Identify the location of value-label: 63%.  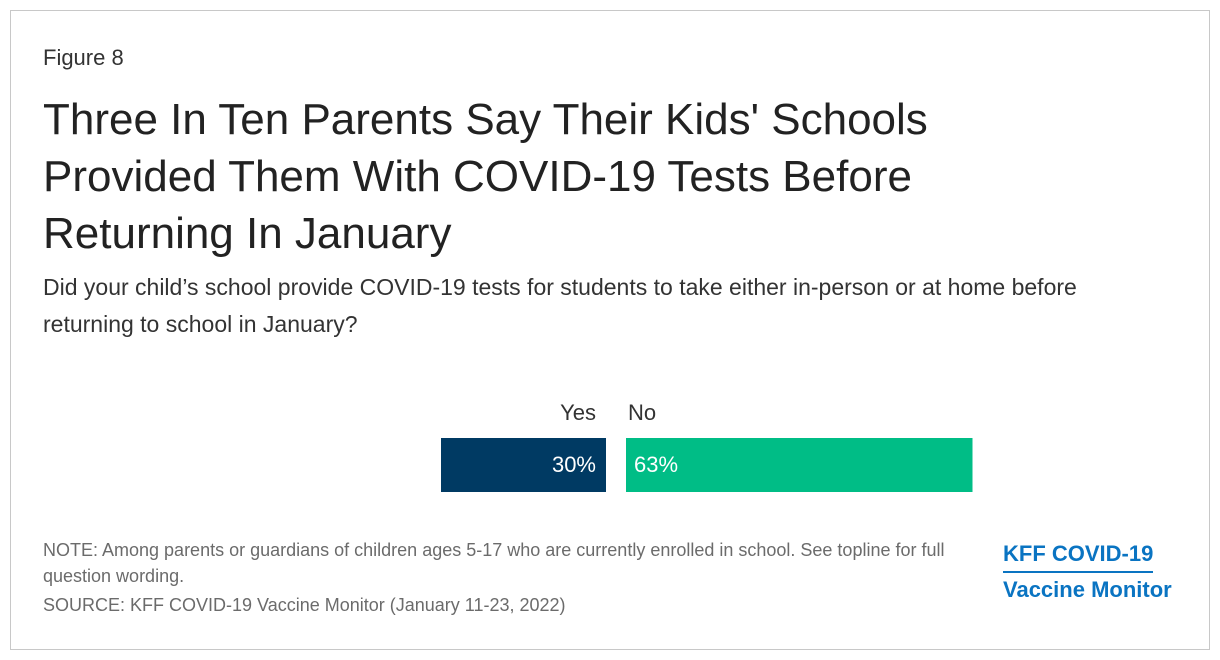
(656, 464).